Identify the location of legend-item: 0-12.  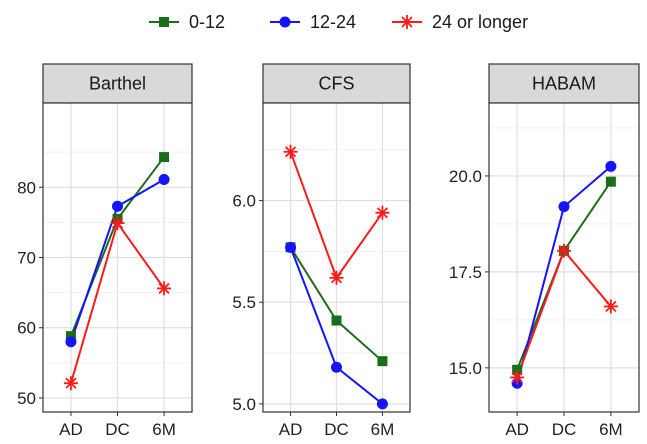
(187, 22).